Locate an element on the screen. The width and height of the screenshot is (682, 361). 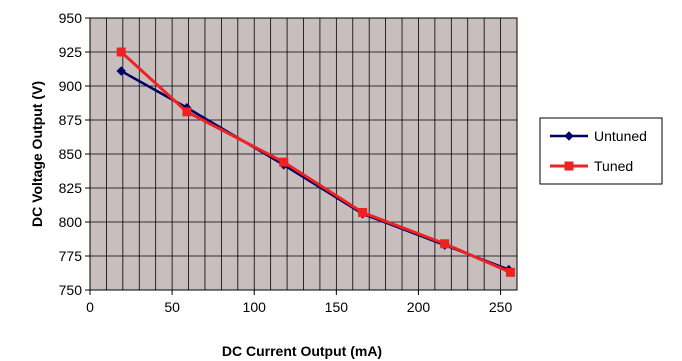
legend: Untuned Tuned is located at coordinates (601, 151).